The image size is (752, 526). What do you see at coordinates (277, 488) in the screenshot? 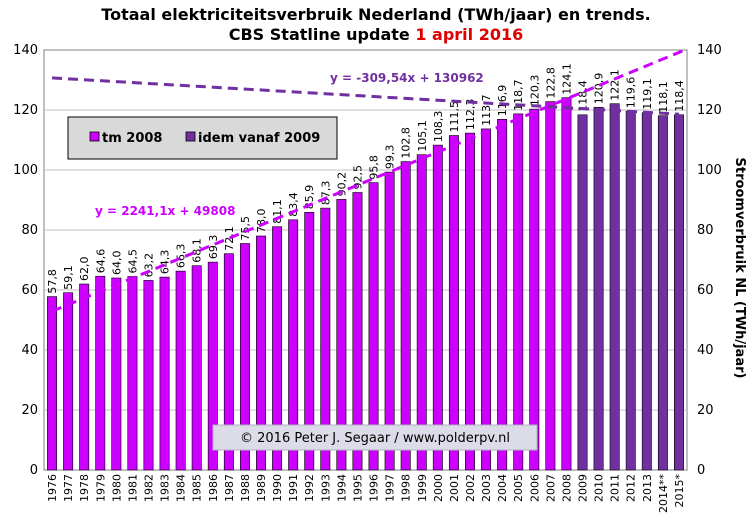
I see `x-tick-label: 1990` at bounding box center [277, 488].